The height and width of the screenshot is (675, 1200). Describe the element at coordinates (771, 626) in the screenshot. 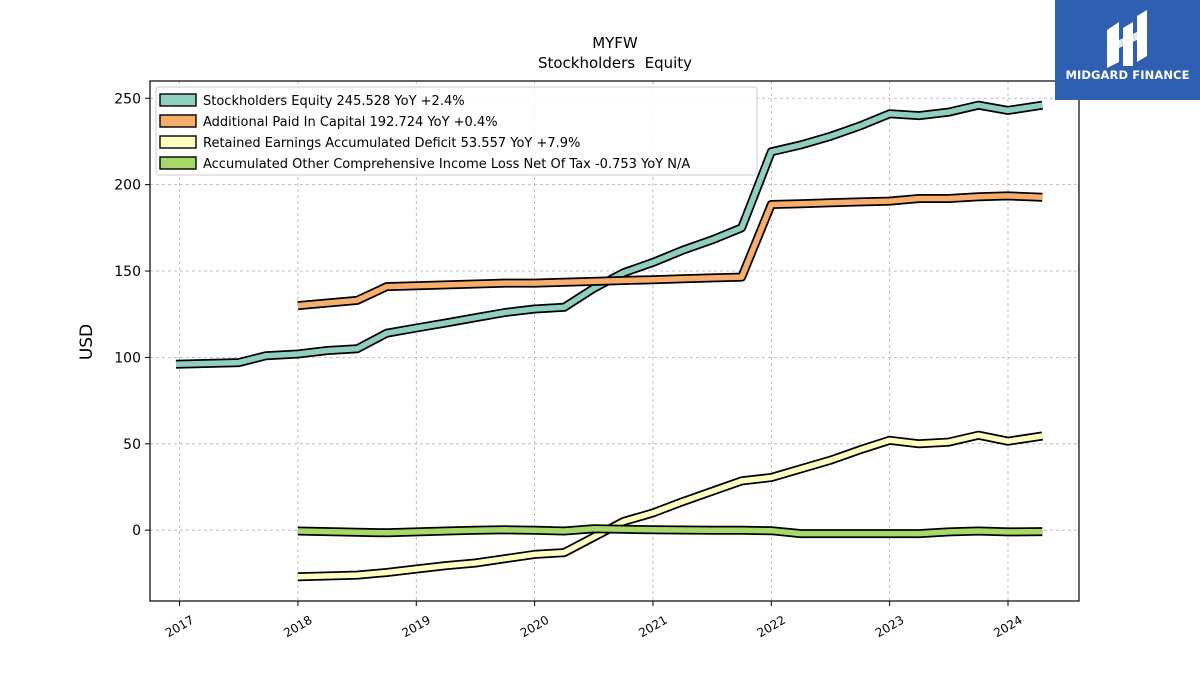

I see `x-tick-label: 2022` at that location.